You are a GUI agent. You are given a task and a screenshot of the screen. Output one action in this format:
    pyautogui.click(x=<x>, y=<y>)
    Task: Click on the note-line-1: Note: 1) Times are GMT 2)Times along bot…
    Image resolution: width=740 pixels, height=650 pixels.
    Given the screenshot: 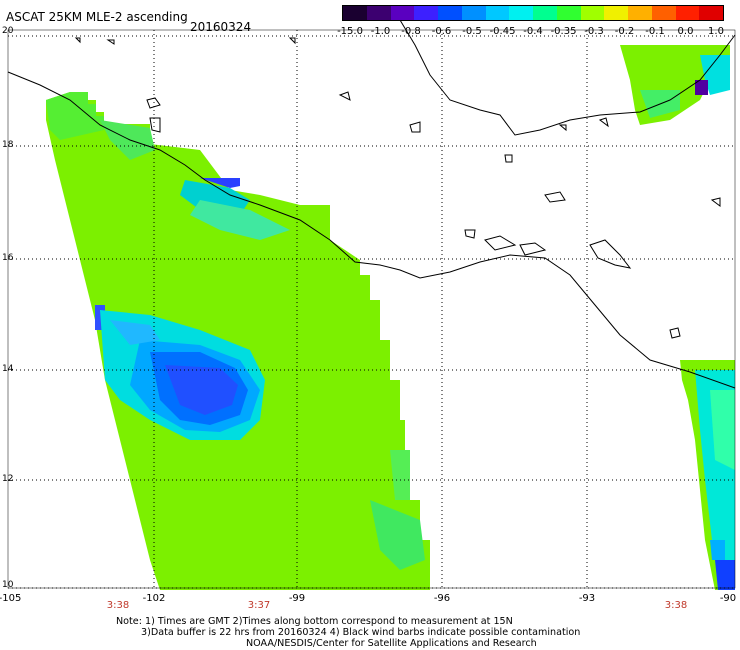 What is the action you would take?
    pyautogui.click(x=314, y=621)
    